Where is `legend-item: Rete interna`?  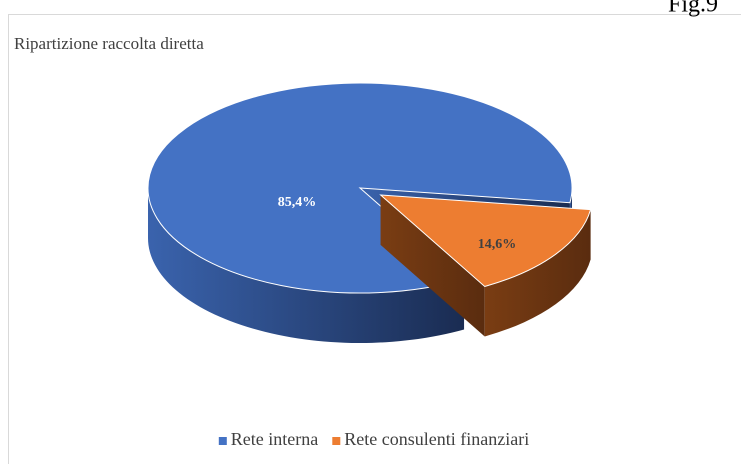 legend-item: Rete interna is located at coordinates (268, 439).